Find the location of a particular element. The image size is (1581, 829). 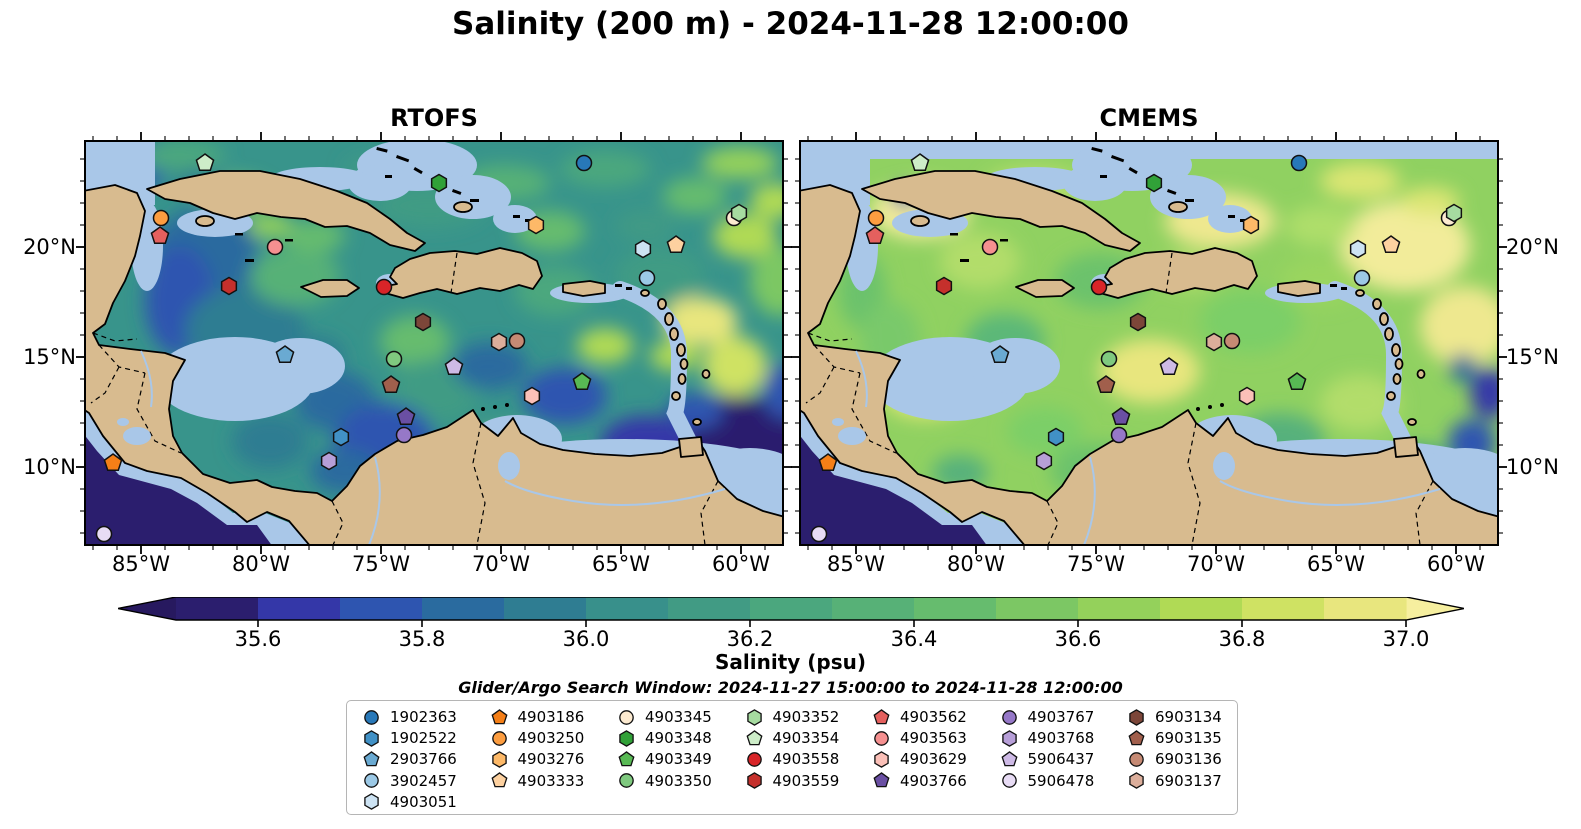

lon-label: 80°W is located at coordinates (261, 564).